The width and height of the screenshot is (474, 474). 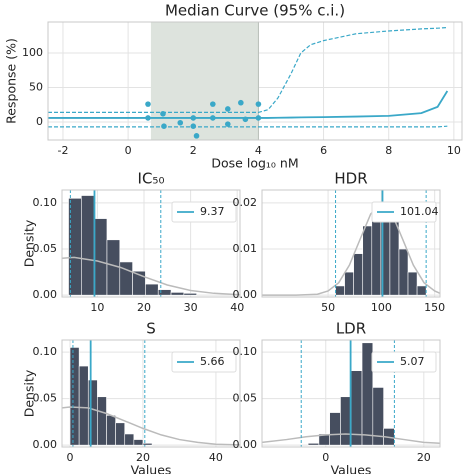 What do you see at coordinates (381, 307) in the screenshot?
I see `x-tick-label: 100` at bounding box center [381, 307].